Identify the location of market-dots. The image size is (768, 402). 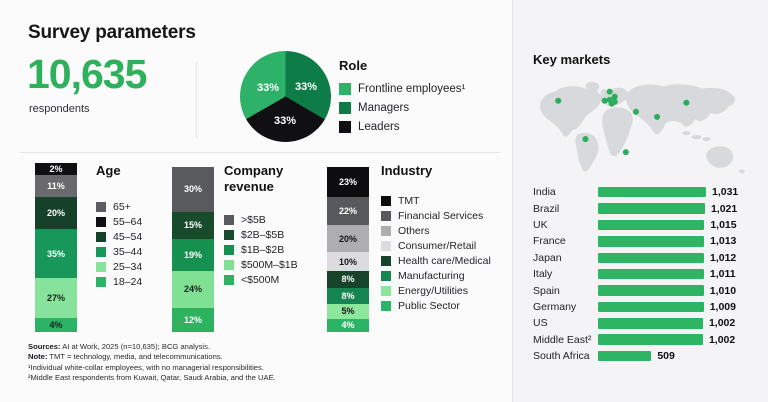
(622, 122).